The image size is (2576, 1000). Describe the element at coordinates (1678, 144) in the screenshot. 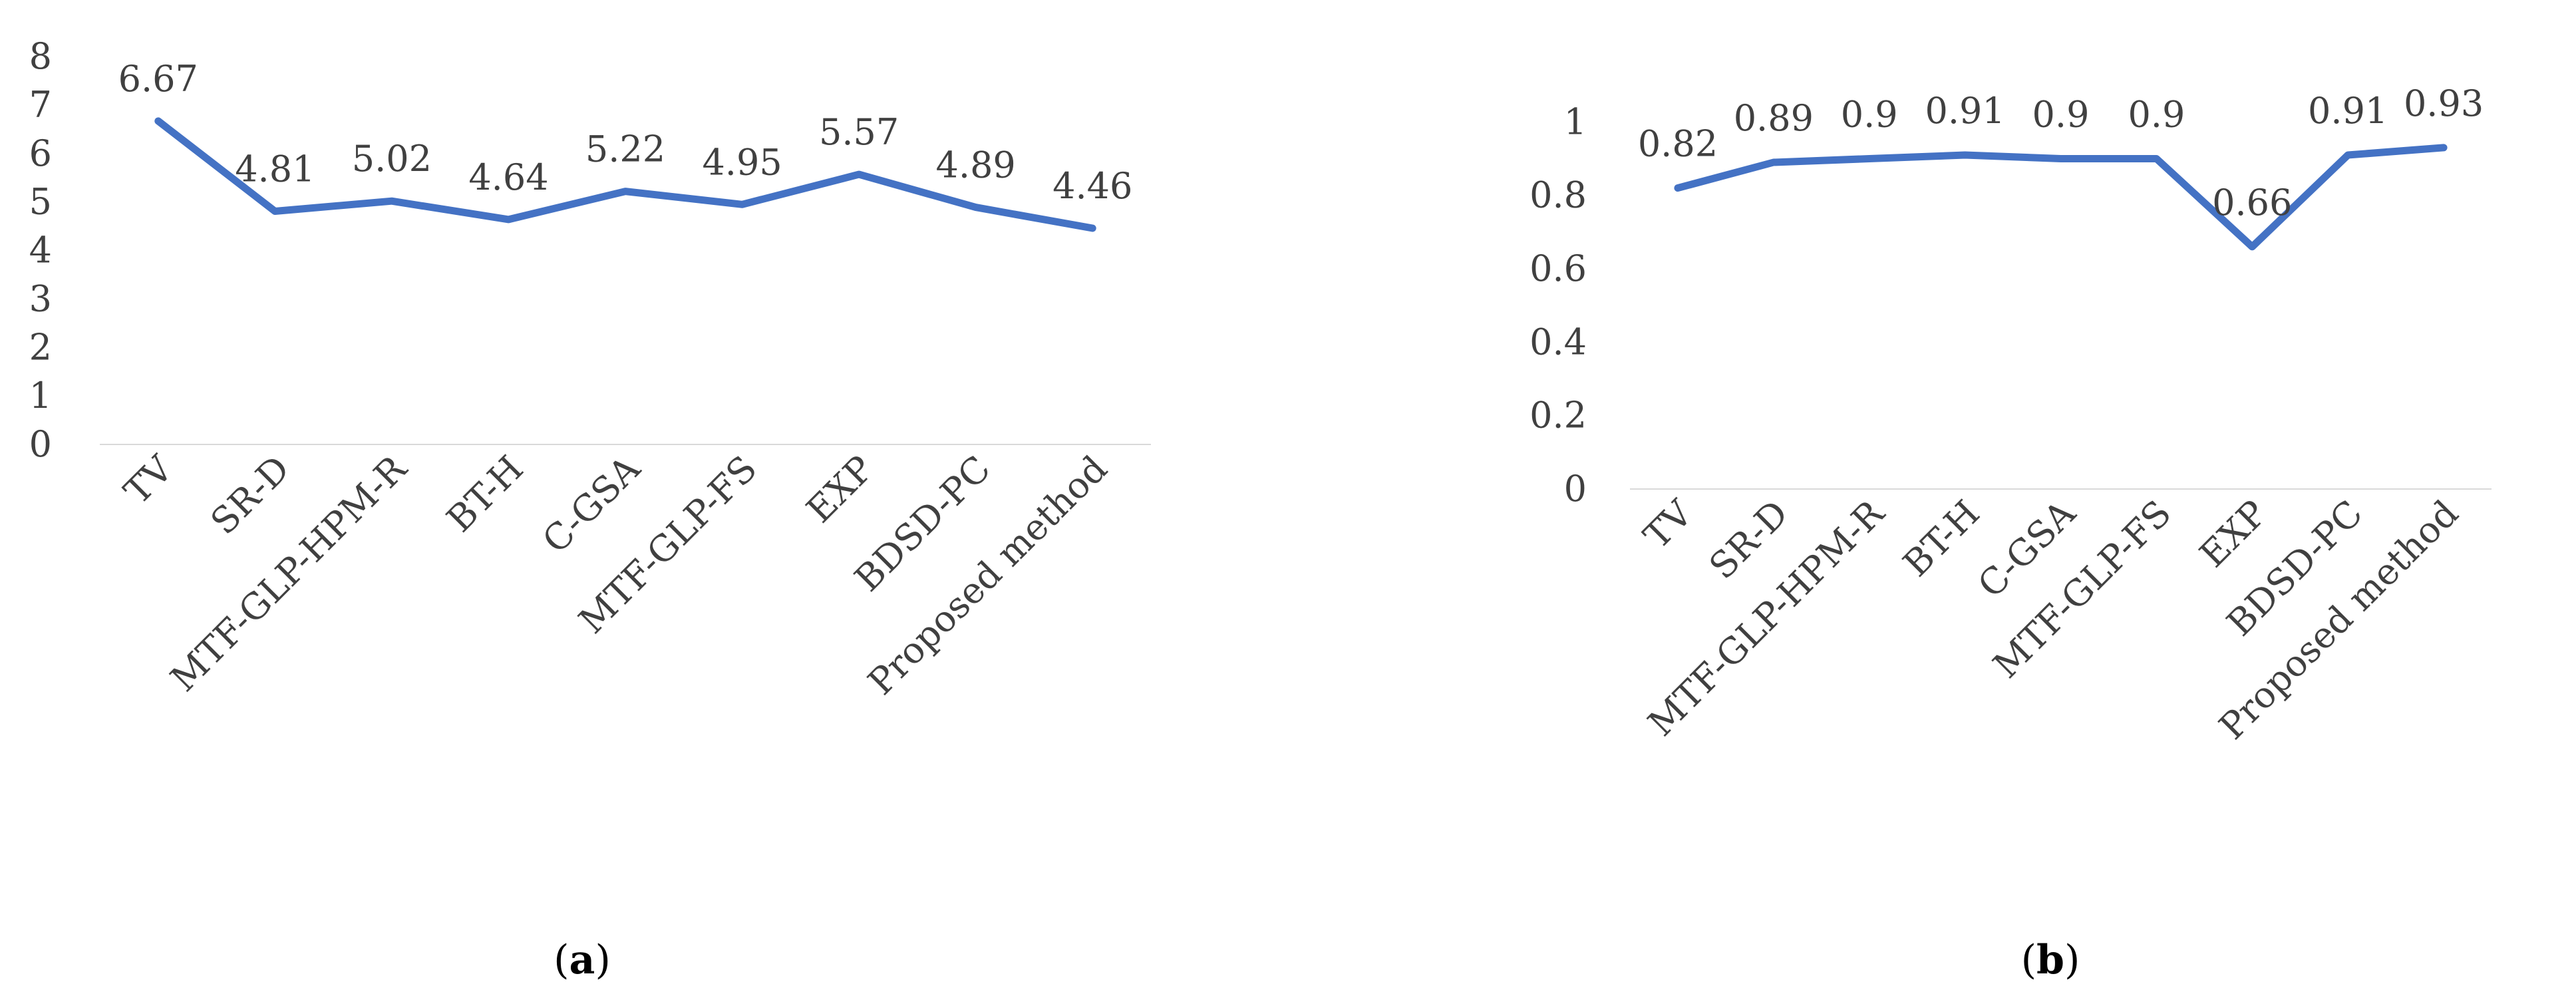

I see `data-label: 0.82` at that location.